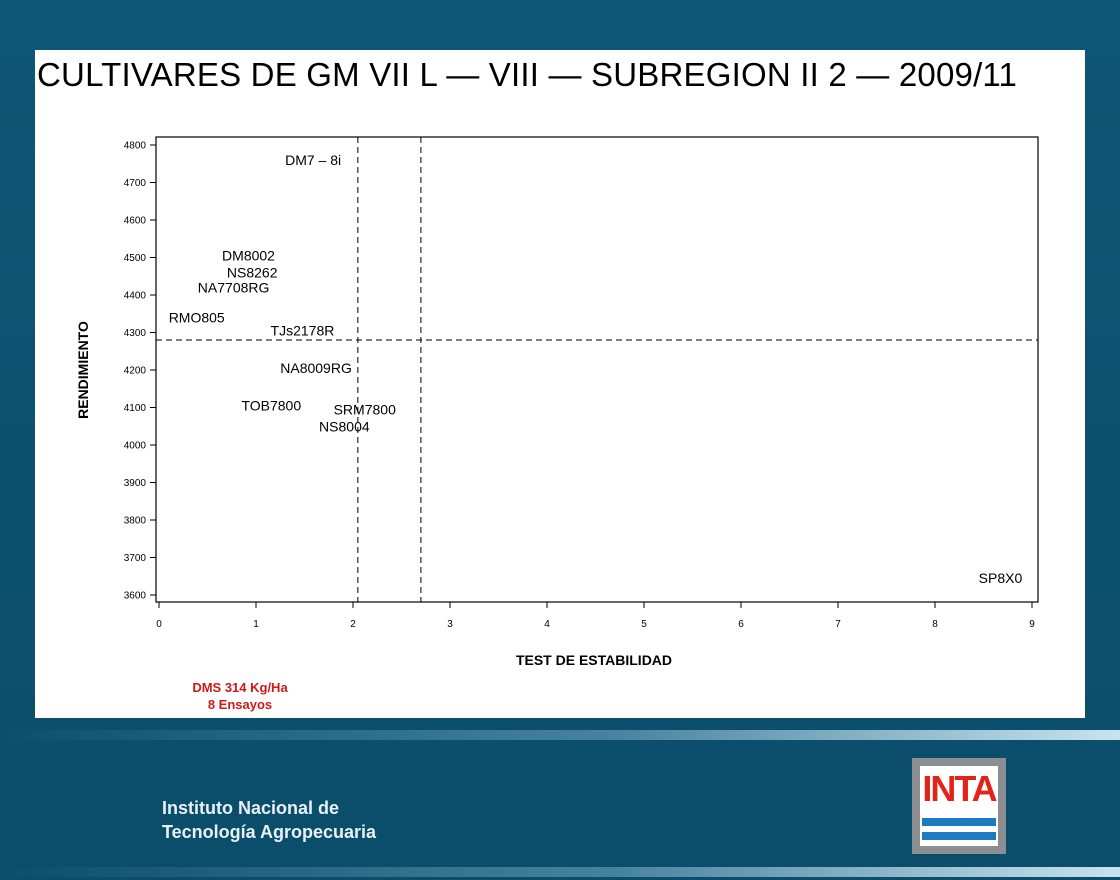  Describe the element at coordinates (197, 318) in the screenshot. I see `point-label: RMO805` at that location.